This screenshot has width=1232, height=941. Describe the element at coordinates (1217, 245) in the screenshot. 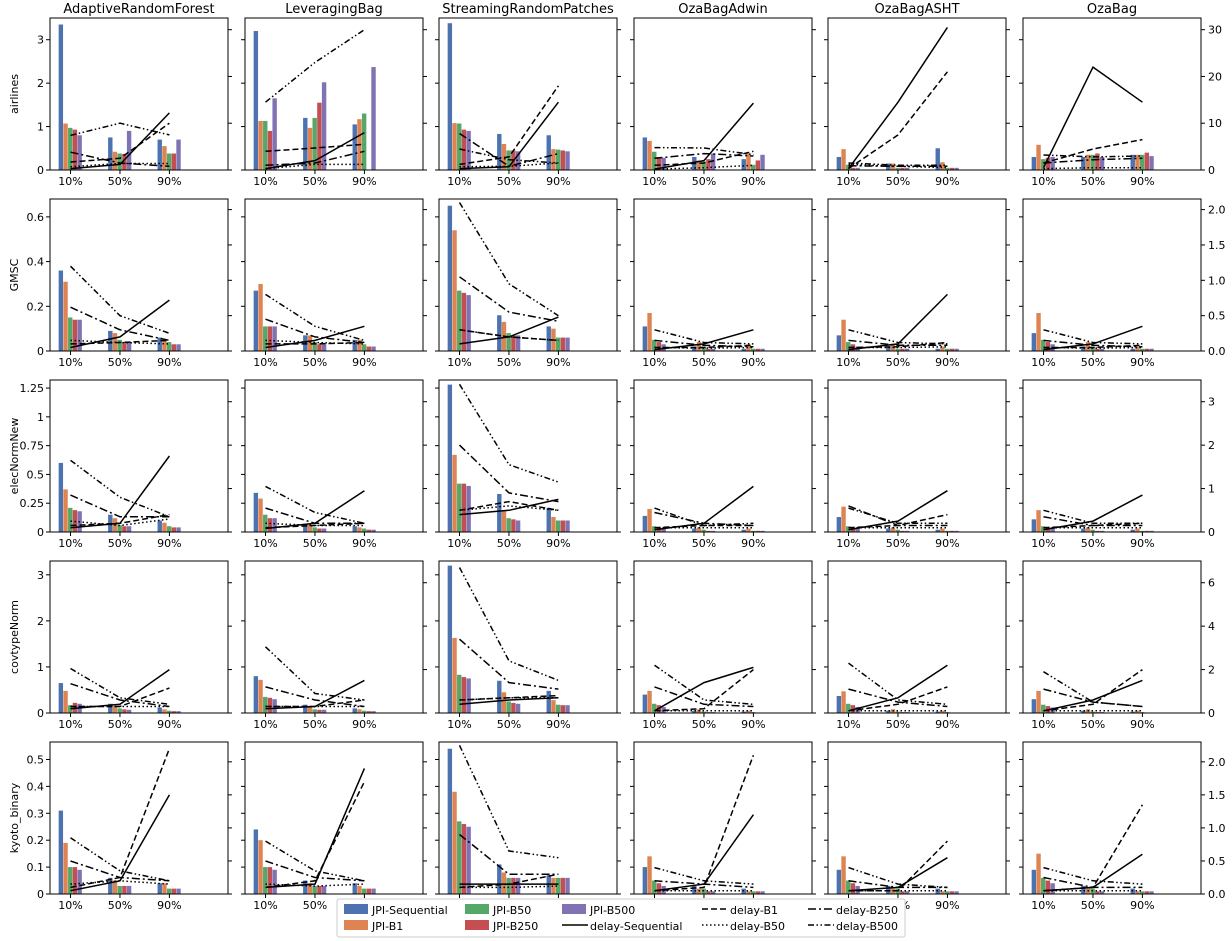

I see `right-tick-label: 1.5` at that location.